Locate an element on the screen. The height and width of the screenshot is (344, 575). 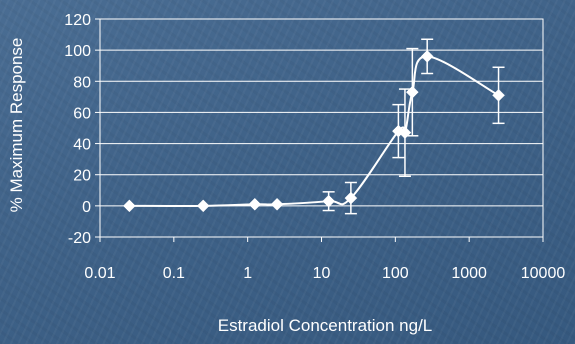
y-tick-label: 80 is located at coordinates (82, 82).